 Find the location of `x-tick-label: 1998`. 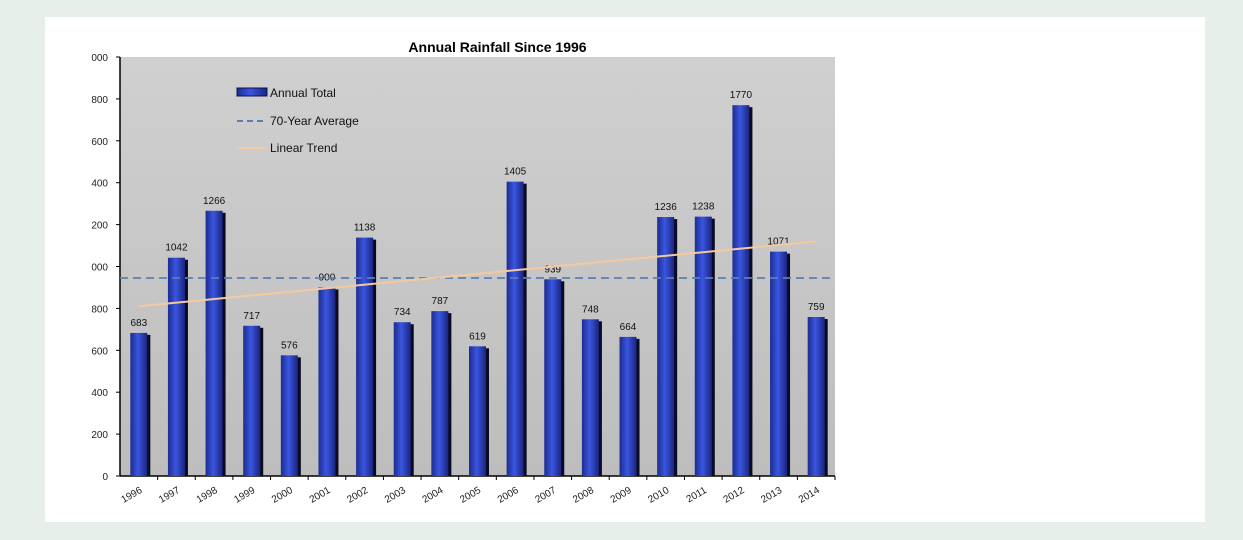

x-tick-label: 1998 is located at coordinates (207, 495).